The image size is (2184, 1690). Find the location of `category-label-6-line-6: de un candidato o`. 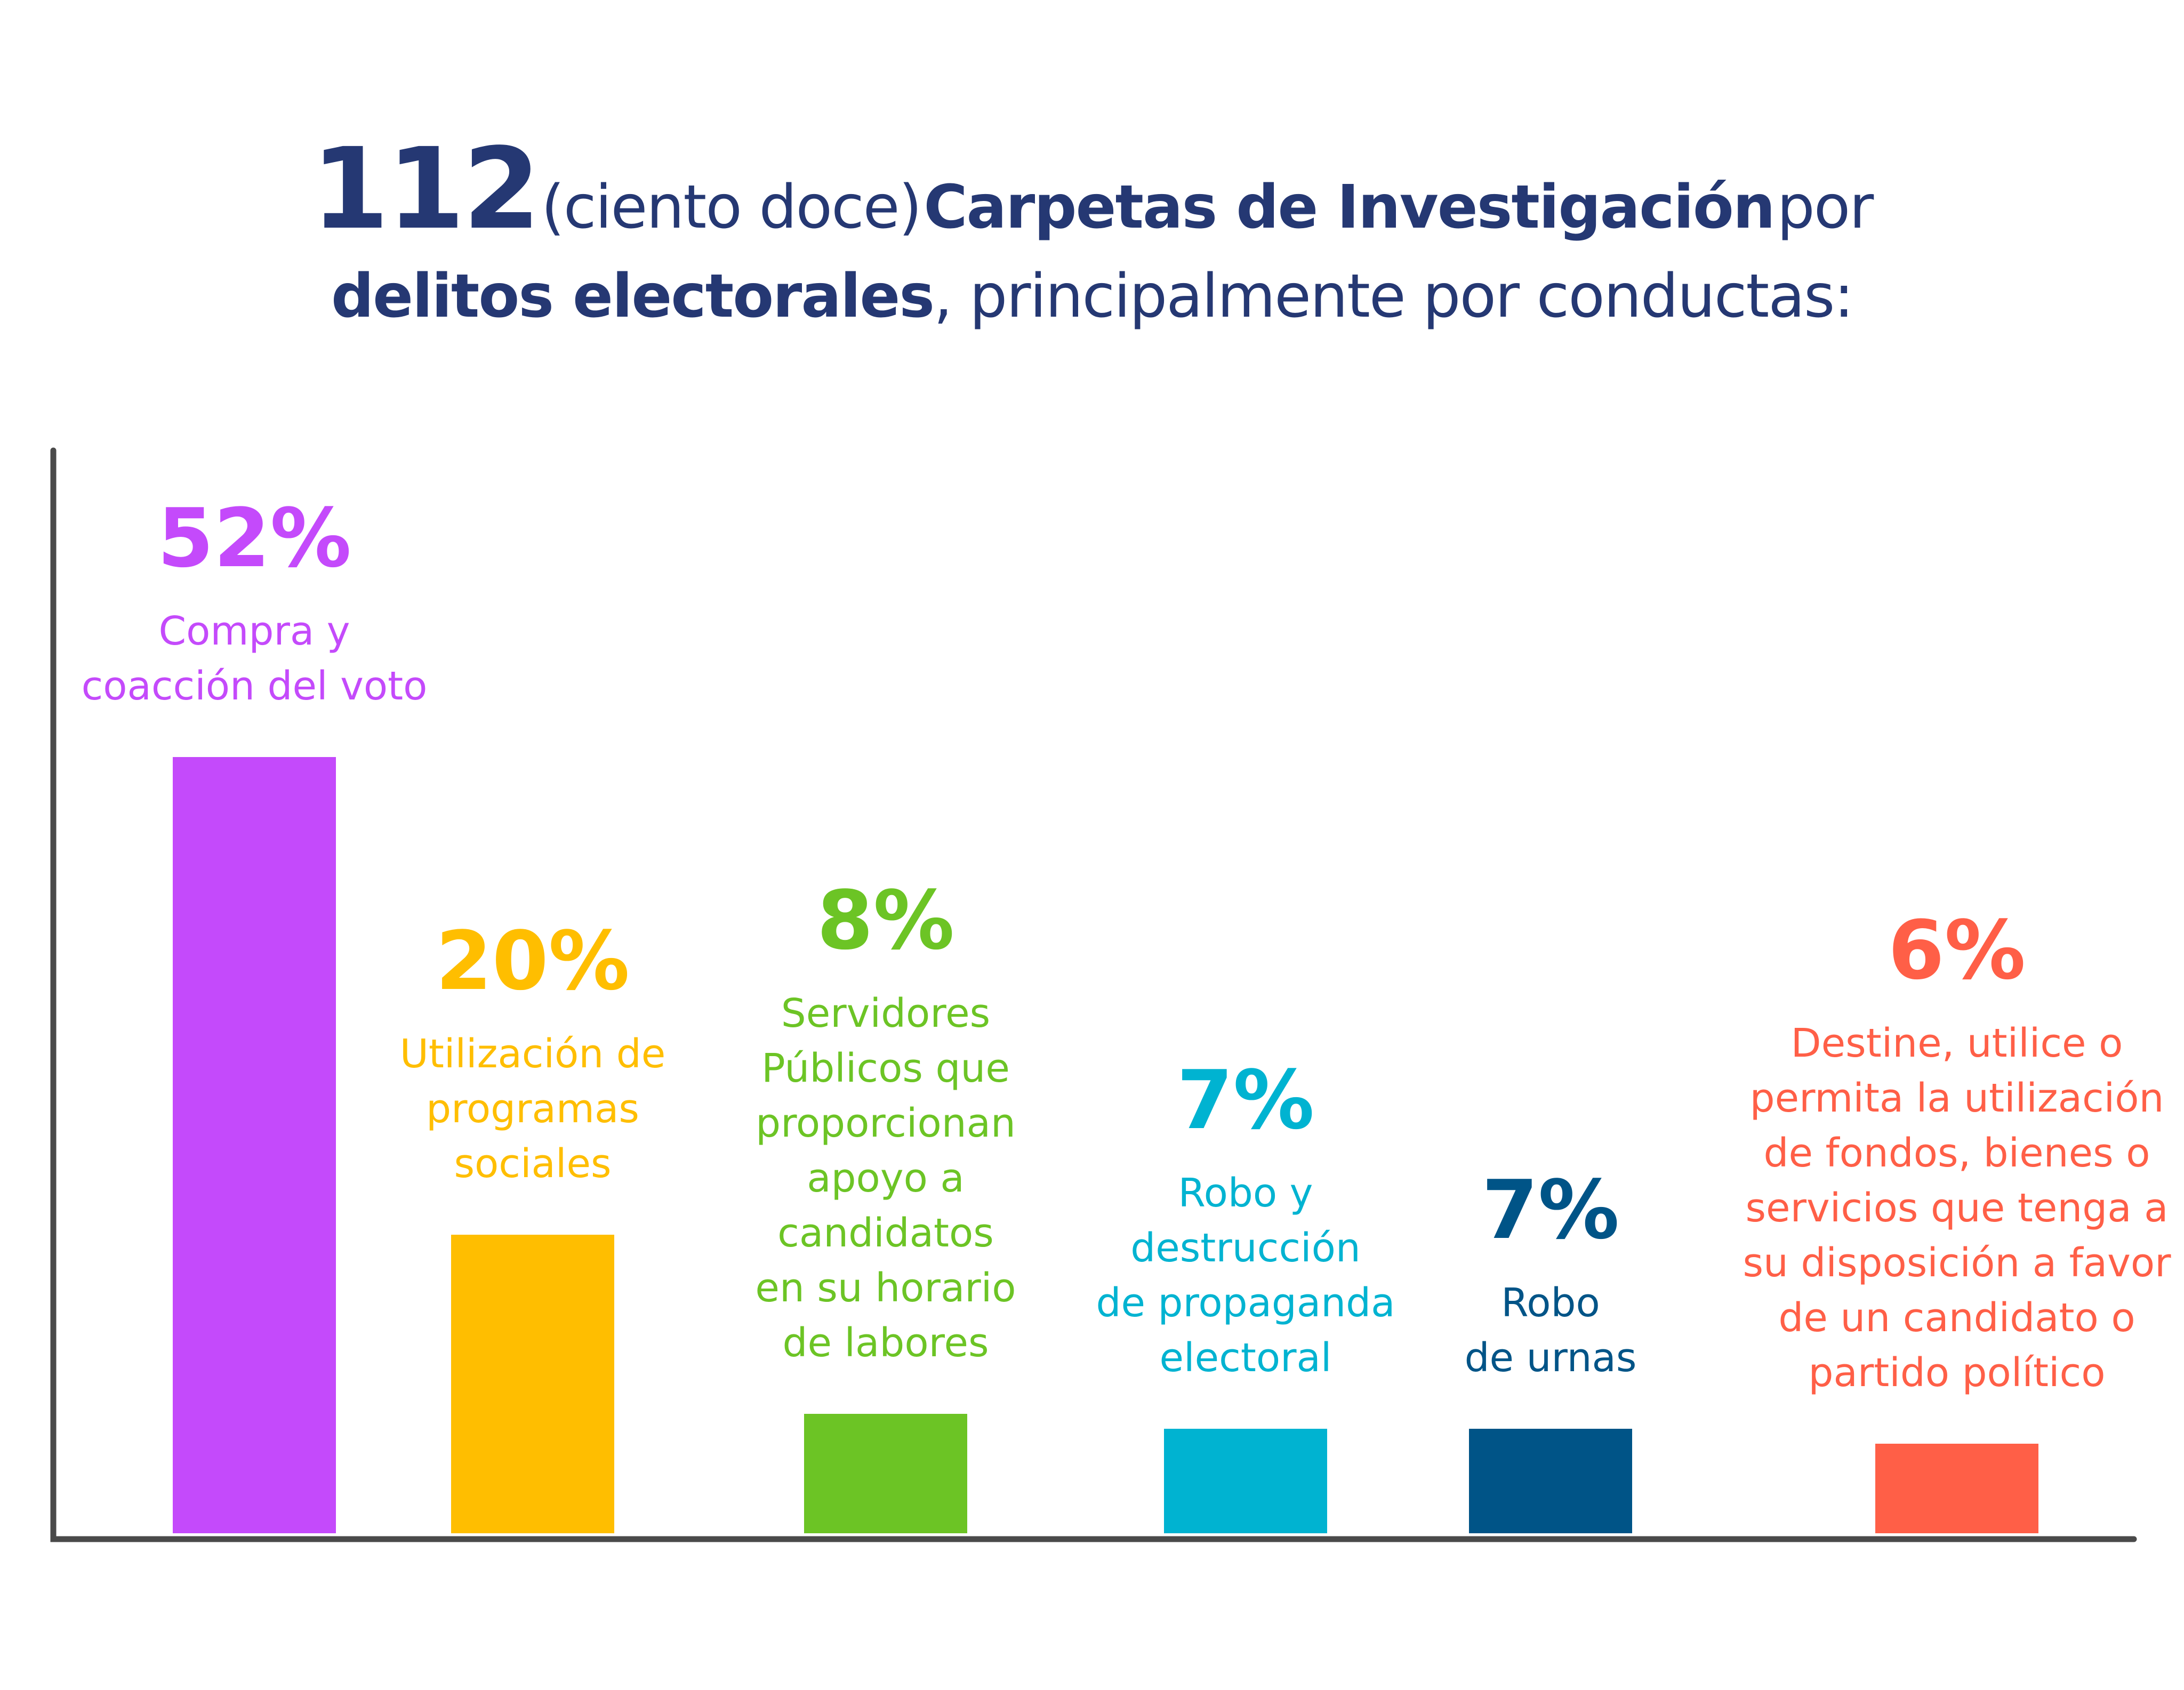

category-label-6-line-6: de un candidato o is located at coordinates (1956, 1318).